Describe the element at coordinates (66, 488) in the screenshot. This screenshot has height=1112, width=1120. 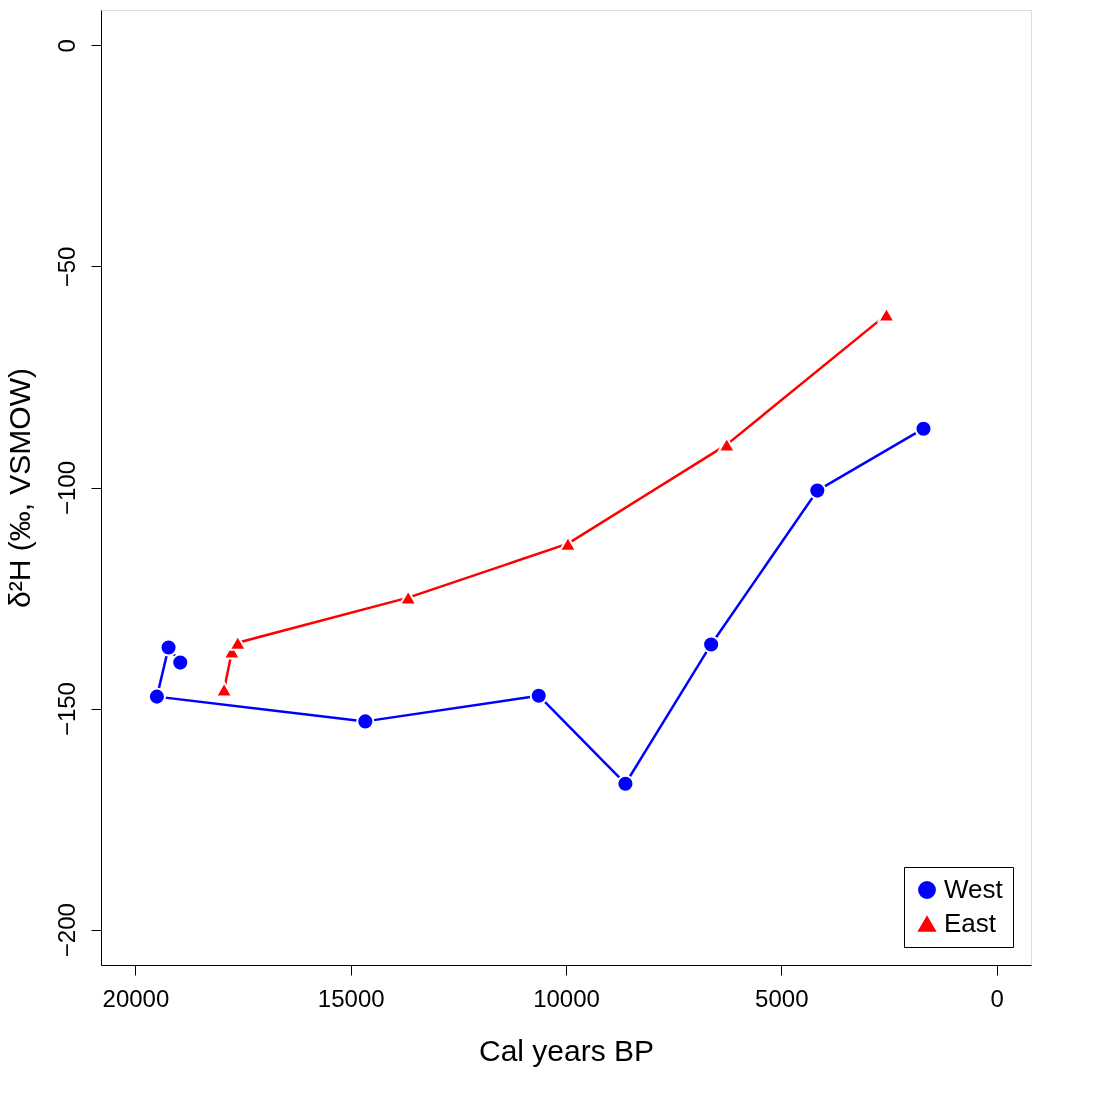
I see `y-tick-label: −100` at that location.